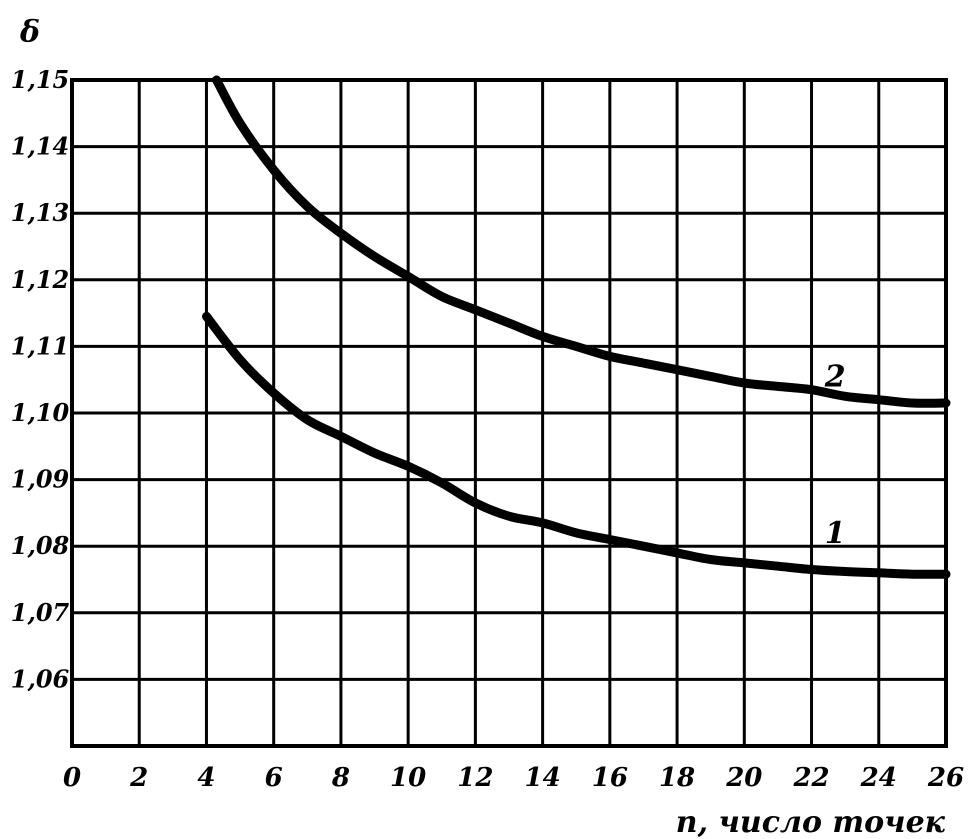 This screenshot has height=839, width=972. What do you see at coordinates (475, 778) in the screenshot?
I see `x-tick-label: 12` at bounding box center [475, 778].